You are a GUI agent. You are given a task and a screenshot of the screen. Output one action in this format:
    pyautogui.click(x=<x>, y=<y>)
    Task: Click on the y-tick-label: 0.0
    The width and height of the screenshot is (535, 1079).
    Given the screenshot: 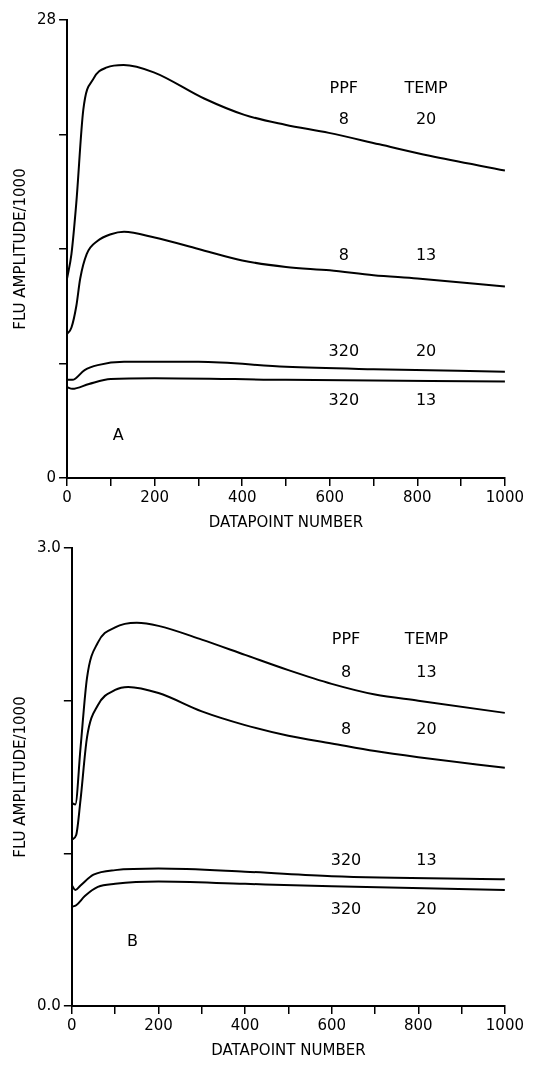 What is the action you would take?
    pyautogui.click(x=49, y=1004)
    